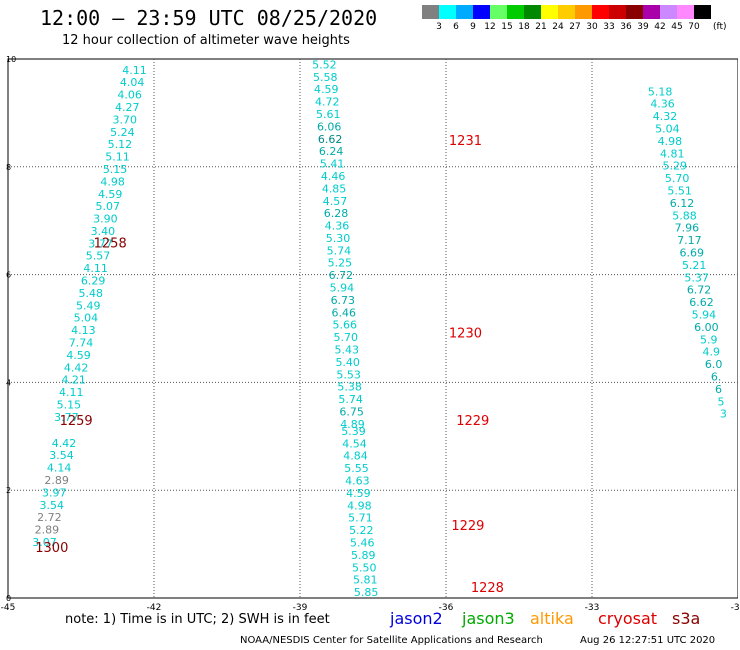 The width and height of the screenshot is (740, 650). Describe the element at coordinates (682, 203) in the screenshot. I see `wave-height-value: 6.12` at that location.